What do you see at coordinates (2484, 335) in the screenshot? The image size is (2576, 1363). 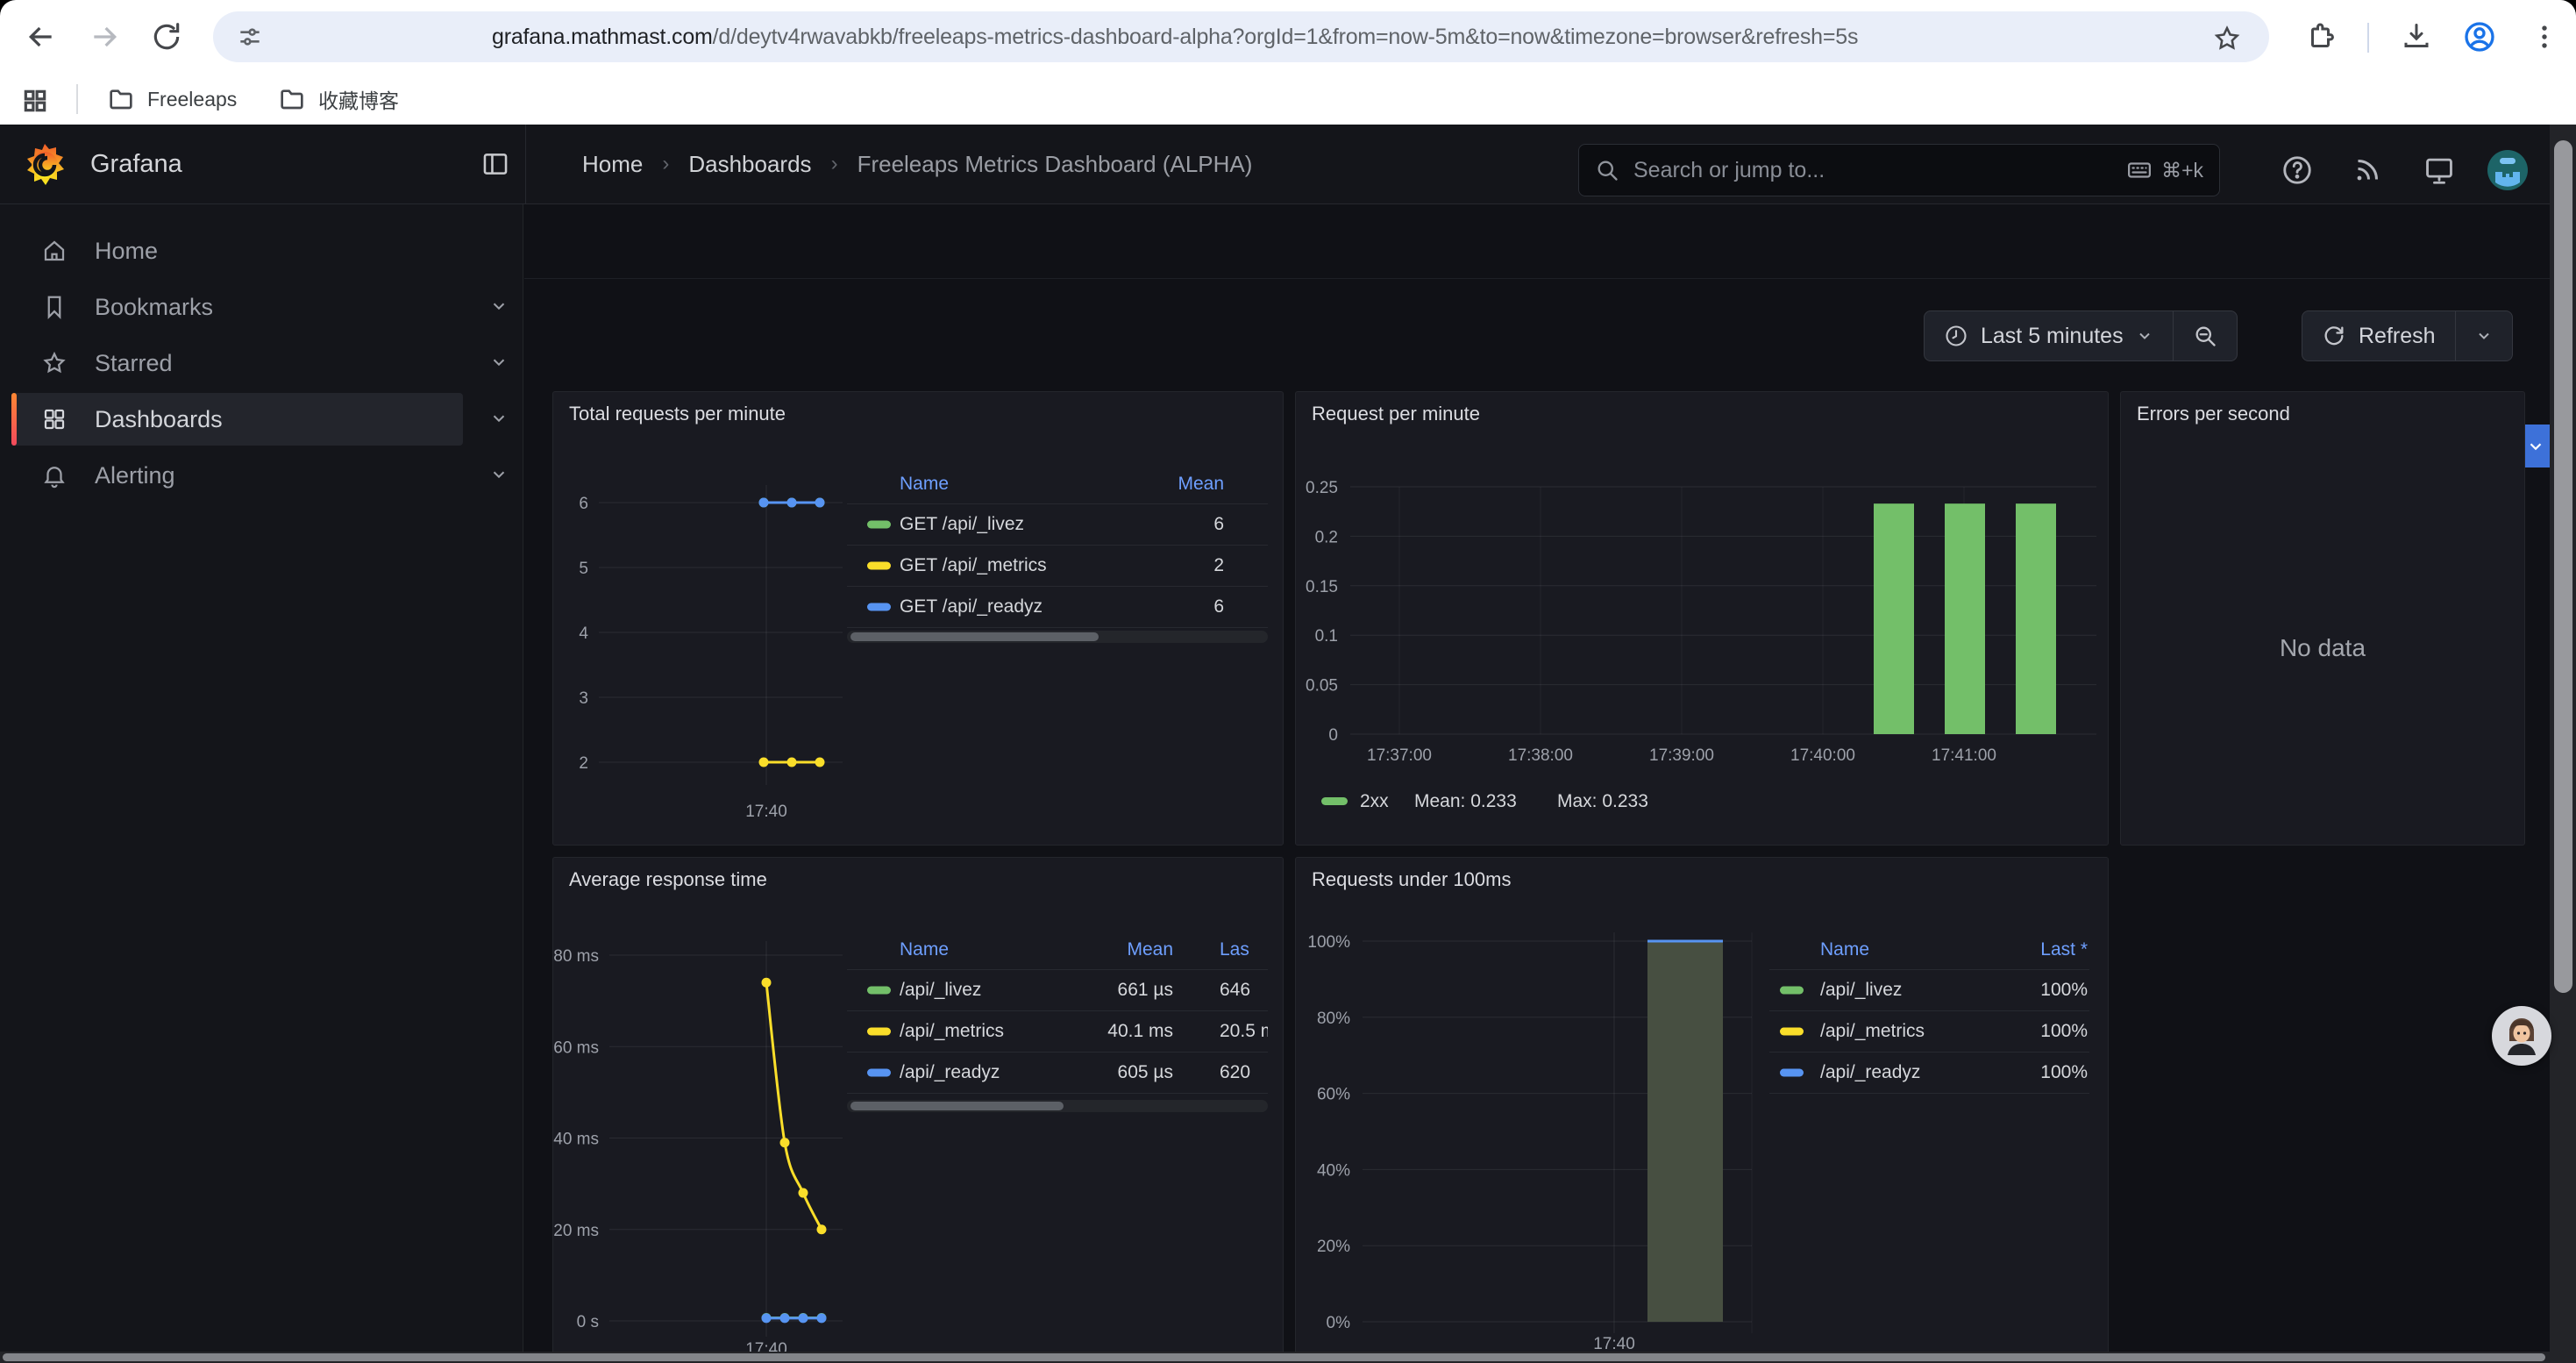 I see `refresh-interval-button` at bounding box center [2484, 335].